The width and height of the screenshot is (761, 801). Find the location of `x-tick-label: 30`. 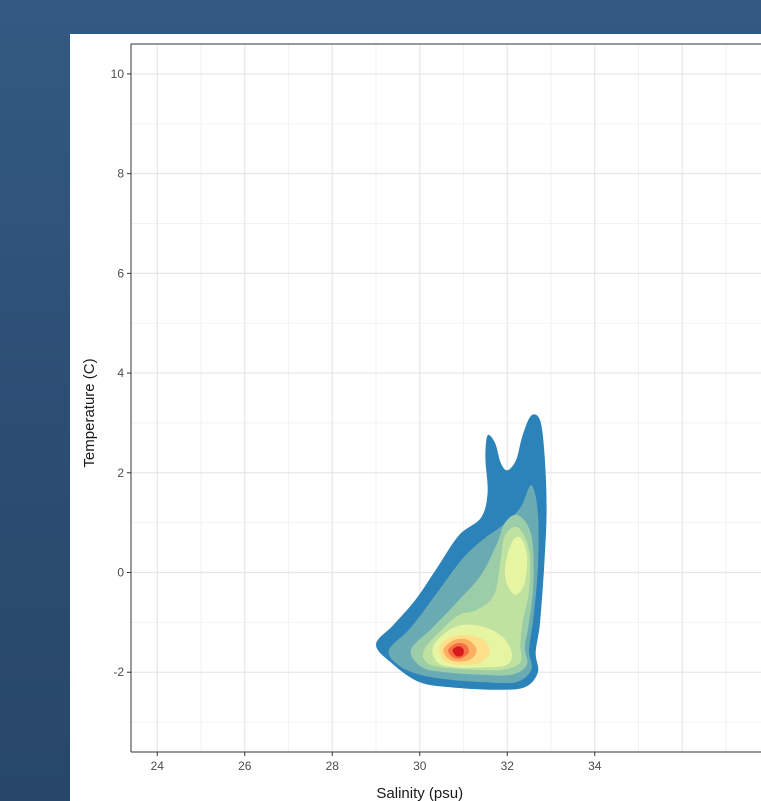

x-tick-label: 30 is located at coordinates (420, 766).